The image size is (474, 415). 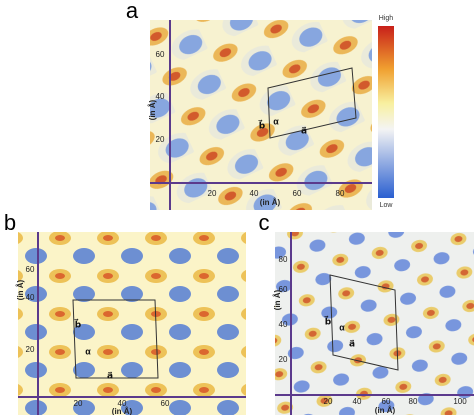 I want to click on colorbar, so click(x=386, y=112).